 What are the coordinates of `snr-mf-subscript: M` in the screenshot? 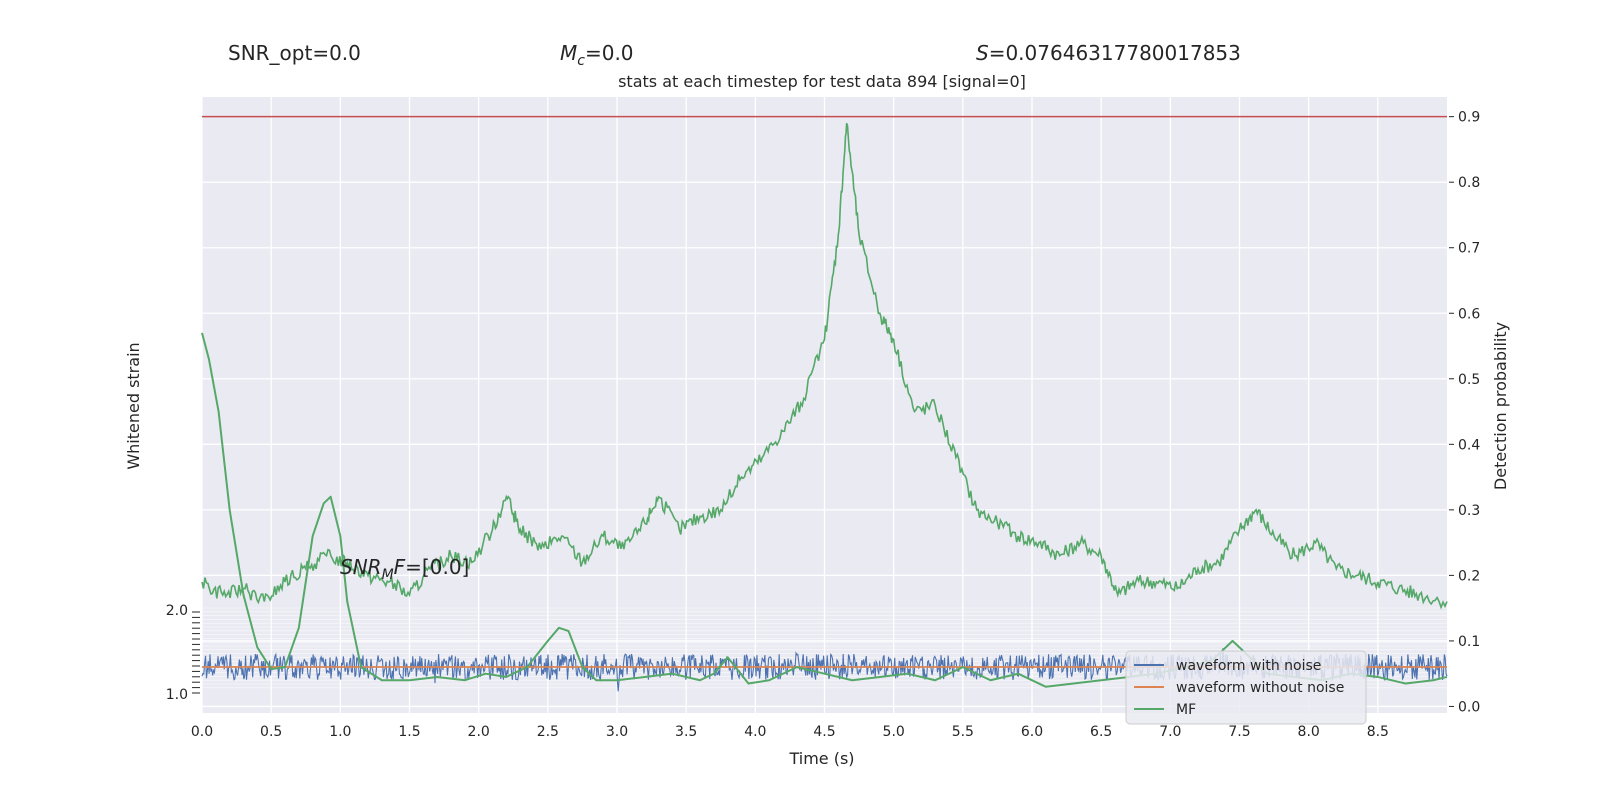 It's located at (388, 575).